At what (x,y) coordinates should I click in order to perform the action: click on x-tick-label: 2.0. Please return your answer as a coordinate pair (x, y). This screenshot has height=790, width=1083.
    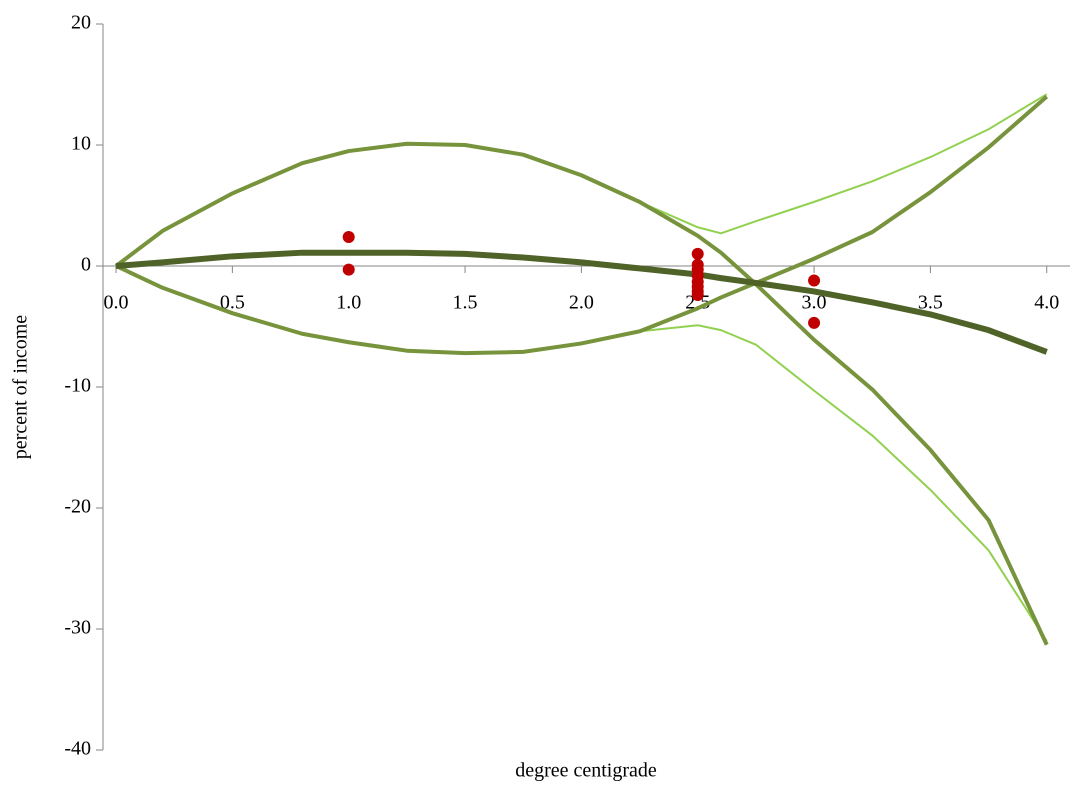
    Looking at the image, I should click on (581, 303).